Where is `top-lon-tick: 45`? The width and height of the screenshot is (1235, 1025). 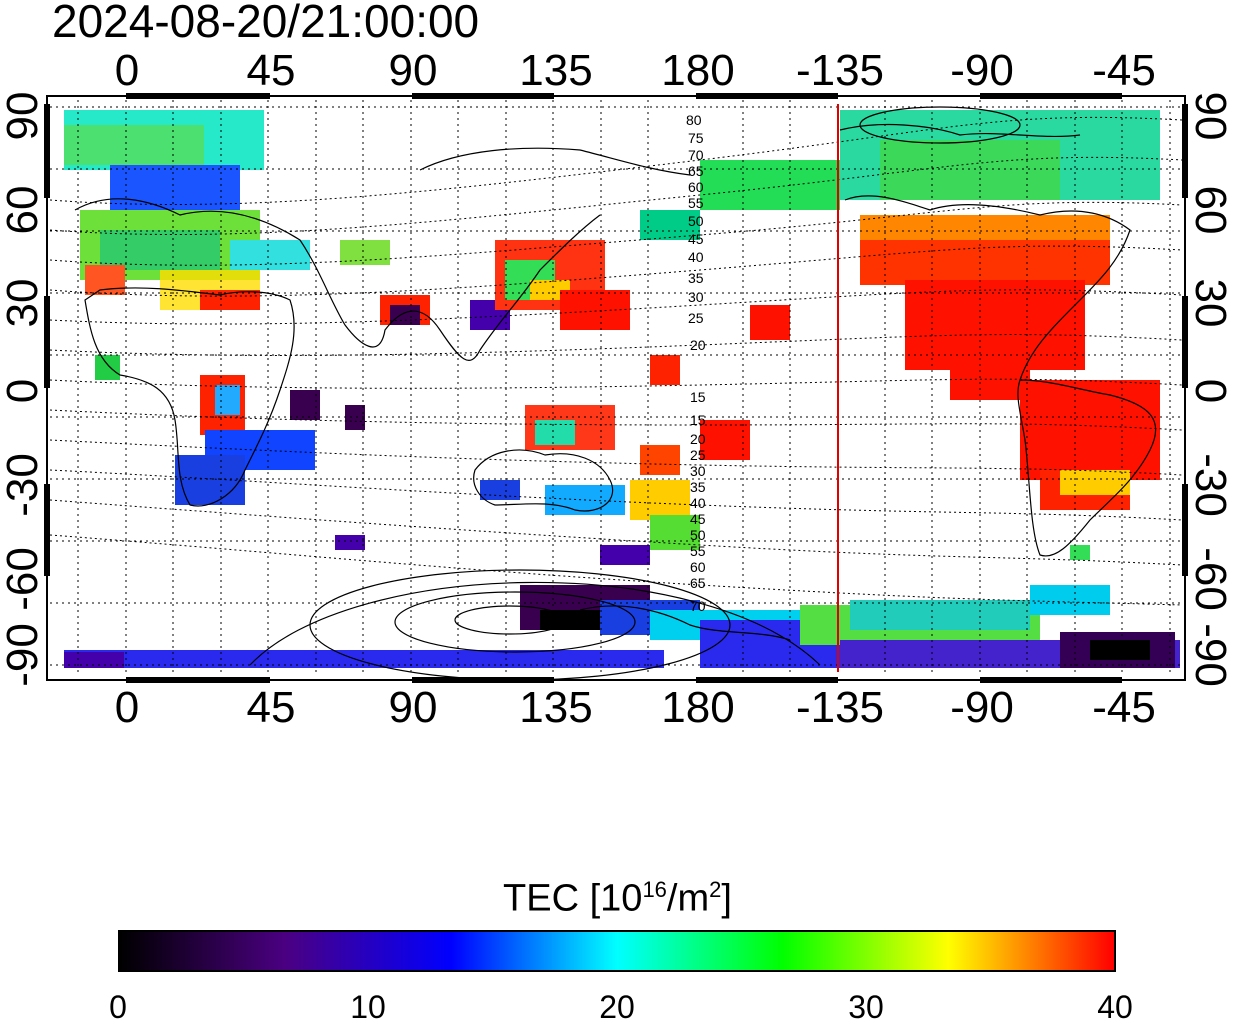 top-lon-tick: 45 is located at coordinates (271, 70).